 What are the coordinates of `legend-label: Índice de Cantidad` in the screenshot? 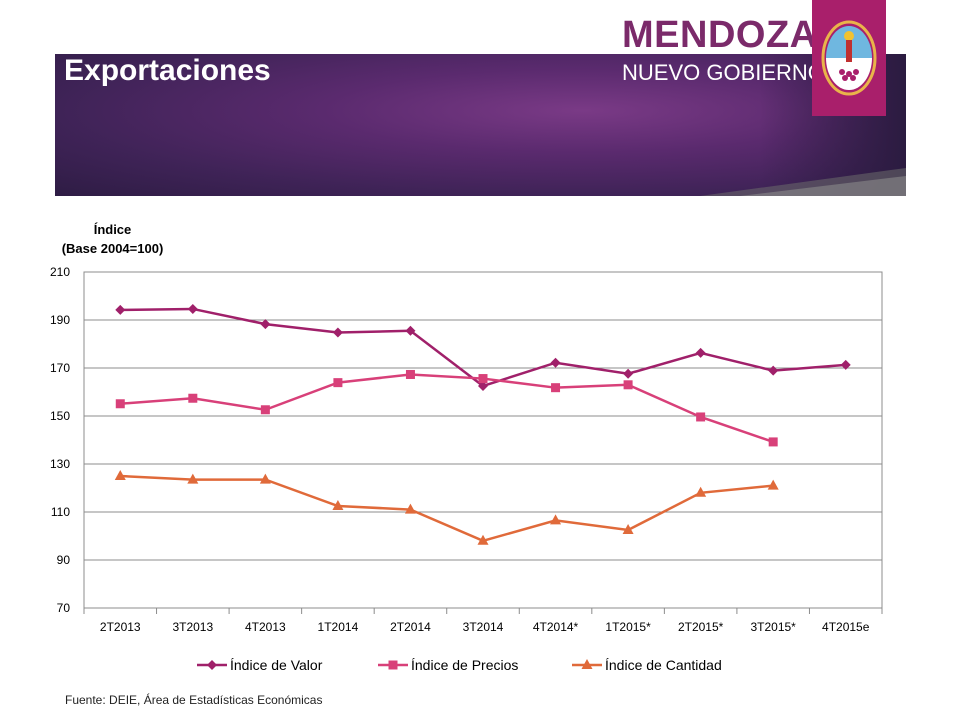 It's located at (663, 665).